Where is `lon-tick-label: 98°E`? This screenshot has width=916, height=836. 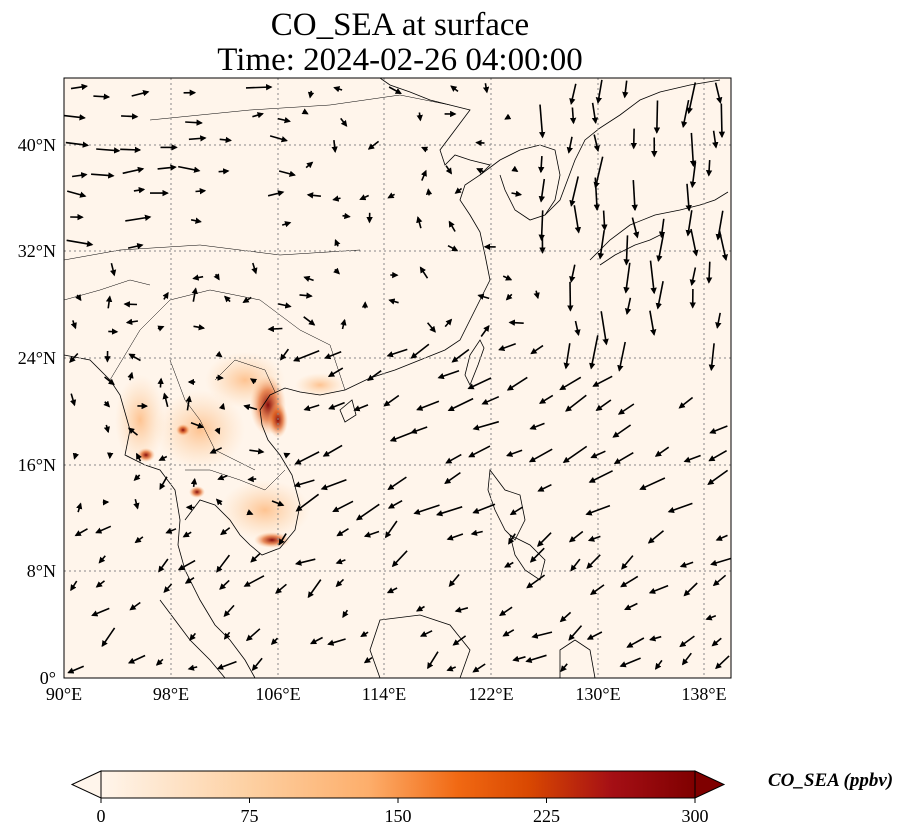 lon-tick-label: 98°E is located at coordinates (171, 694).